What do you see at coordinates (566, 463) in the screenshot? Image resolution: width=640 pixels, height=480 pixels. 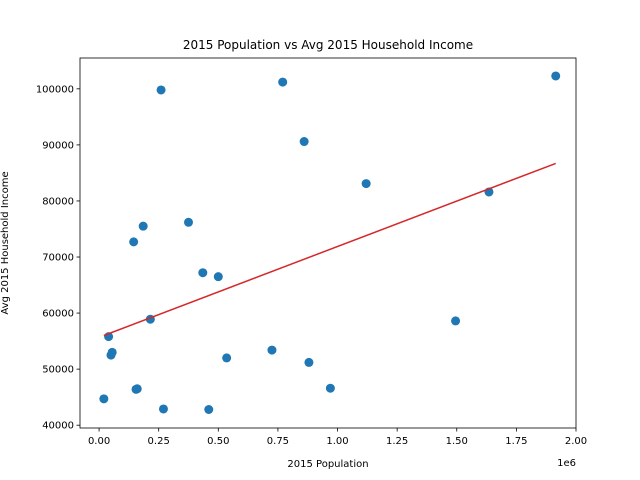 I see `x-axis-offset-label: 1e6` at bounding box center [566, 463].